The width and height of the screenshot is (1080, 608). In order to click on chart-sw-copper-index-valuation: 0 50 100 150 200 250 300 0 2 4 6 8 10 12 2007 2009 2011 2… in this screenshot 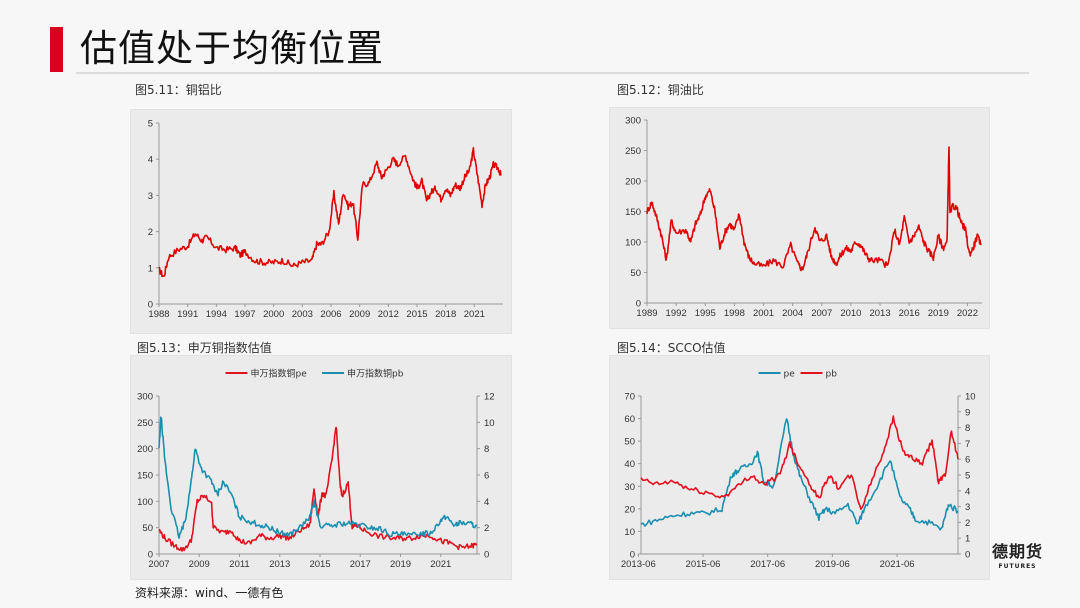, I will do `click(321, 467)`.